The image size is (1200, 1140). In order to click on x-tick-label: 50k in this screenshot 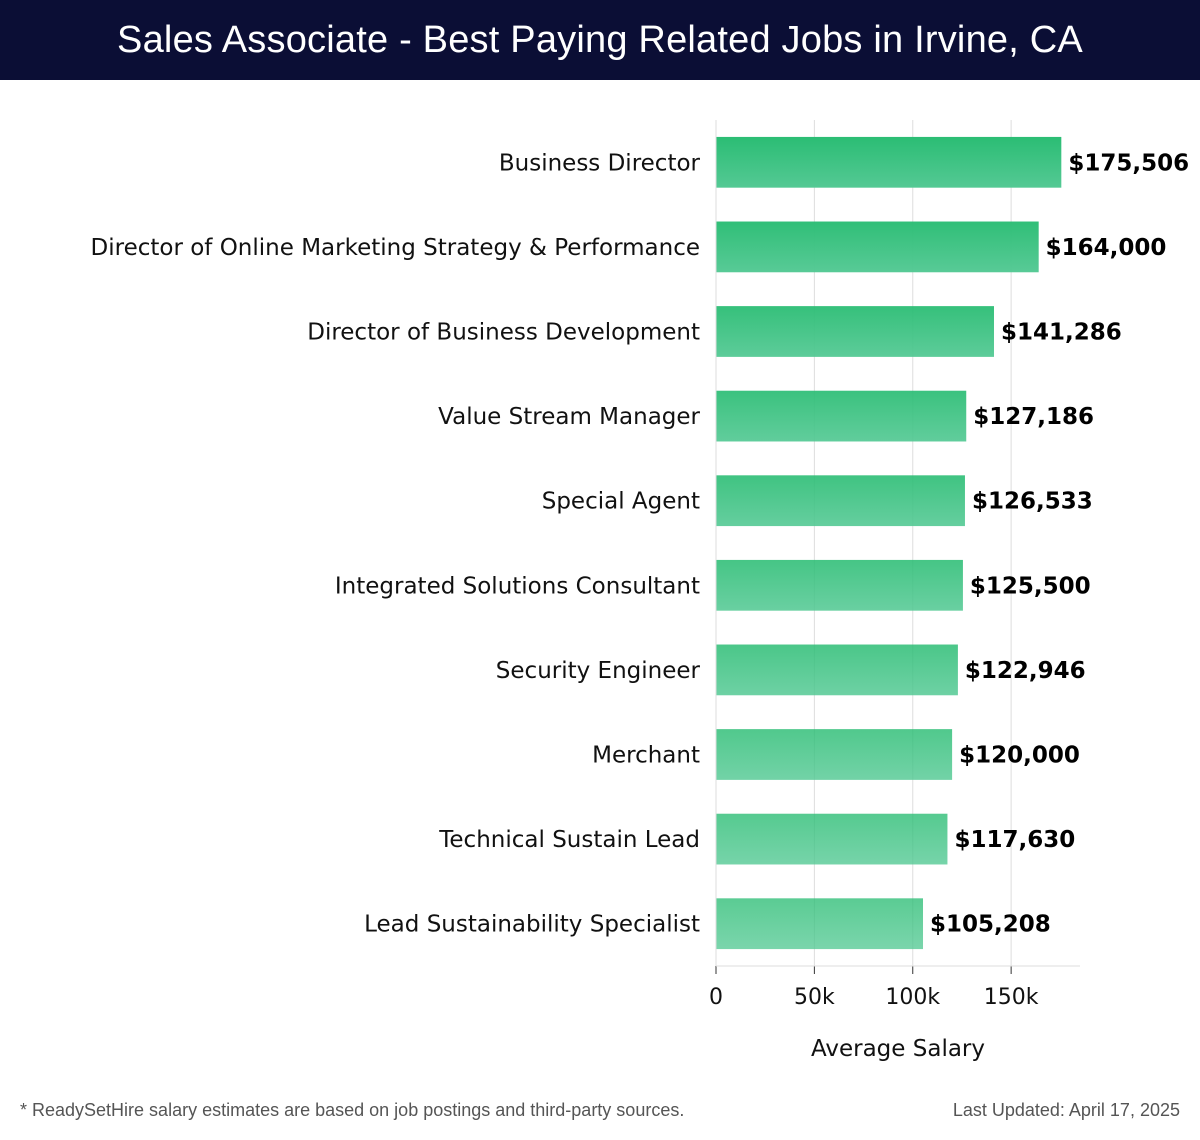, I will do `click(814, 997)`.